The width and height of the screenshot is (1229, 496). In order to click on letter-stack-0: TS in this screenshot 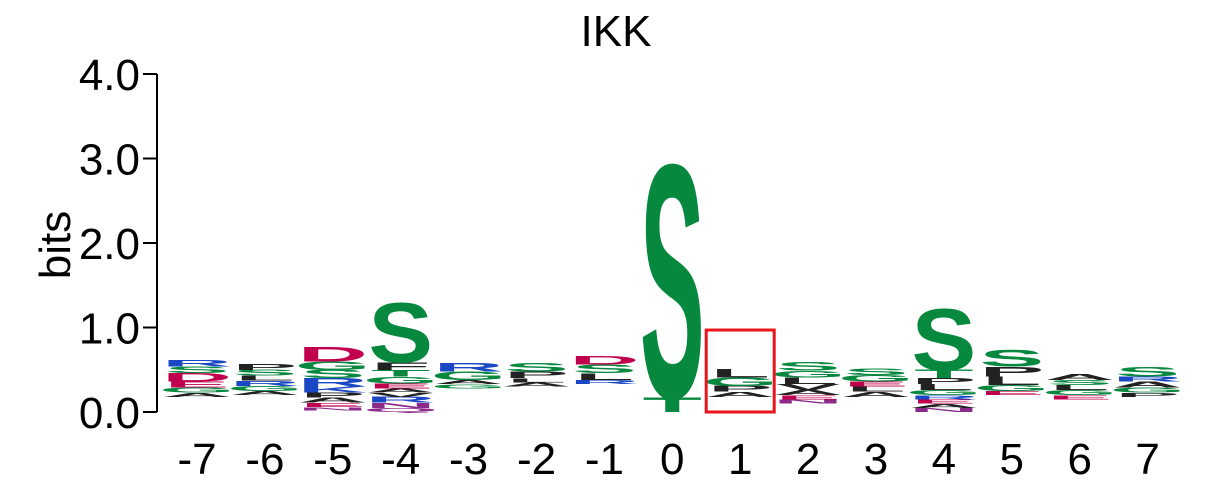, I will do `click(672, 281)`.